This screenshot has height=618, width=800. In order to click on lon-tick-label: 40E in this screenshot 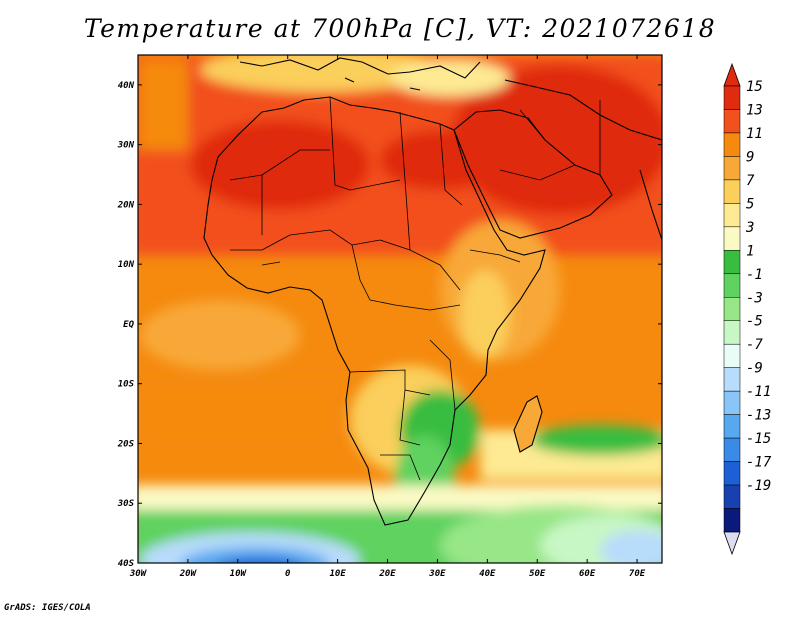, I will do `click(487, 574)`.